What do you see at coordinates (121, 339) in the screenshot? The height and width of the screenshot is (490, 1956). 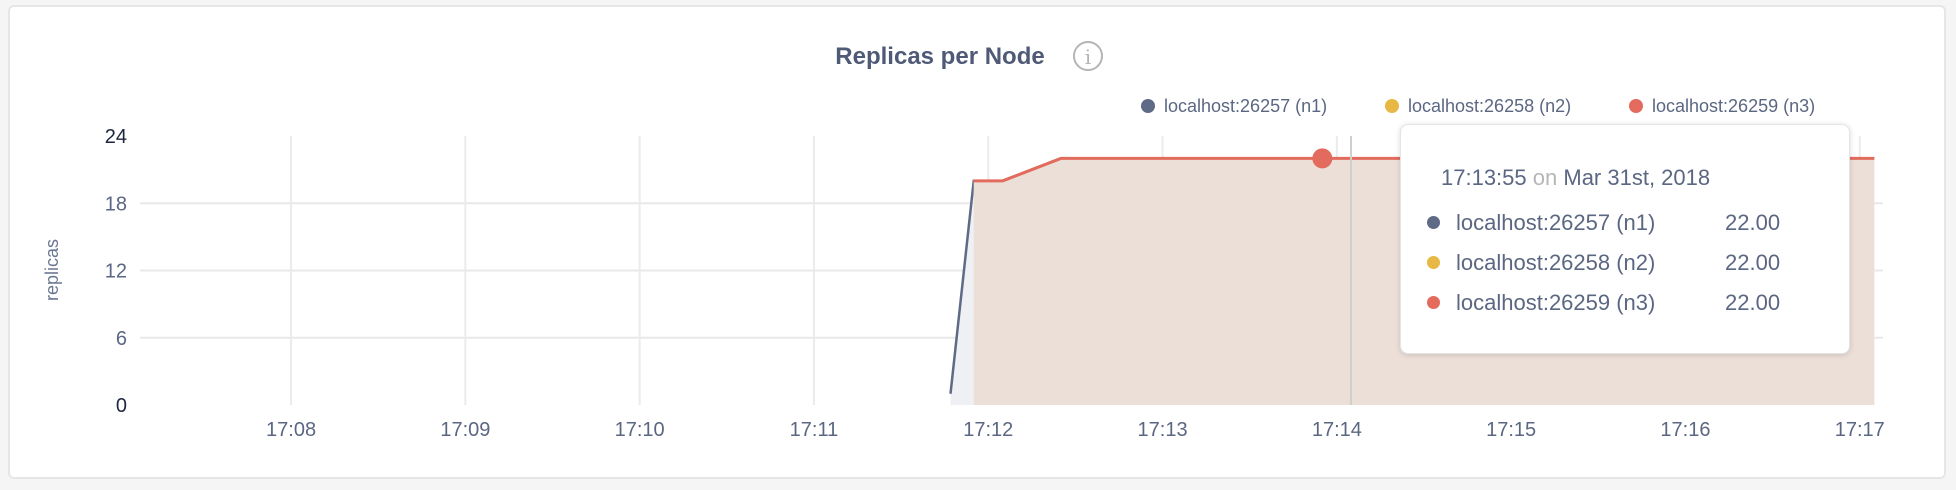 I see `y-tick-label: 6` at bounding box center [121, 339].